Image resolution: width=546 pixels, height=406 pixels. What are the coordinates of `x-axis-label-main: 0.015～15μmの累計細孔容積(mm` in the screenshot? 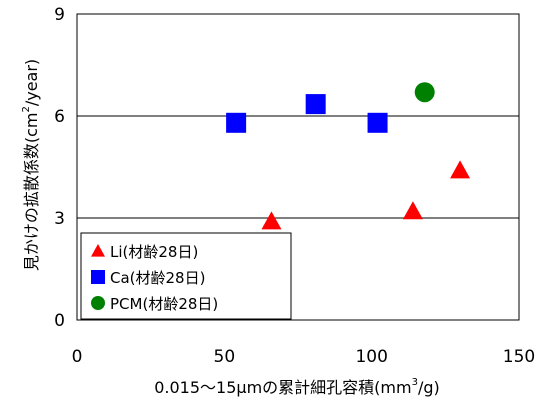 It's located at (282, 387).